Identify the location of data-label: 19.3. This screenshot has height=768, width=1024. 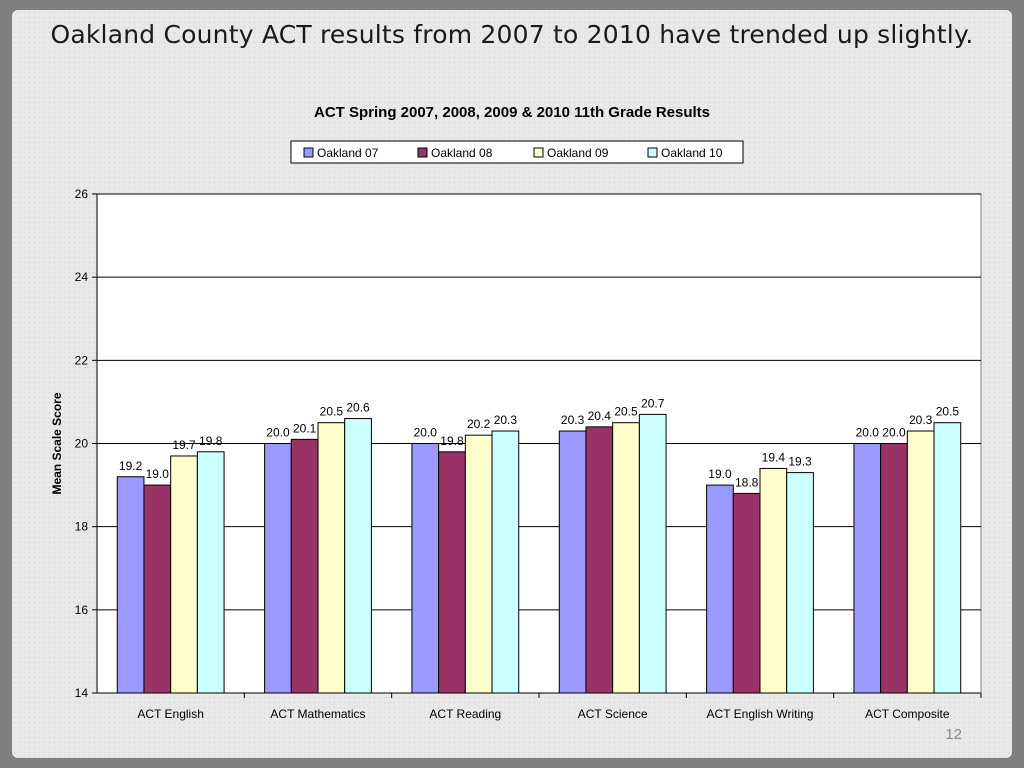
(800, 462).